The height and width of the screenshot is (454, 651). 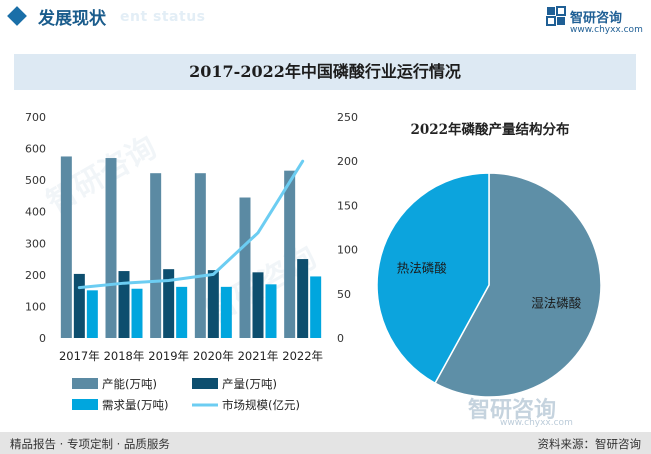 What do you see at coordinates (261, 405) in the screenshot?
I see `legend-label: 市场规模(亿元)` at bounding box center [261, 405].